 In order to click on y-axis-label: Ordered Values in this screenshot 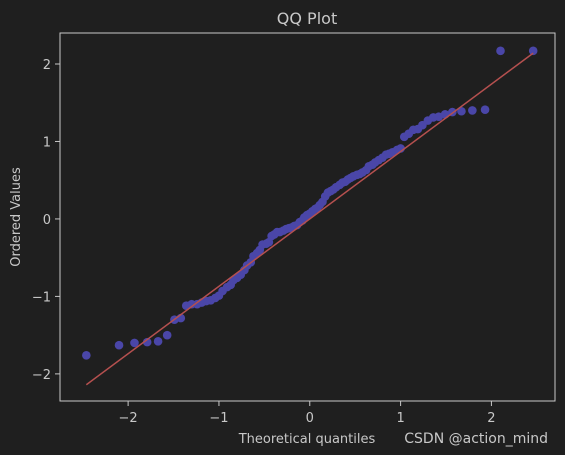, I will do `click(16, 217)`.